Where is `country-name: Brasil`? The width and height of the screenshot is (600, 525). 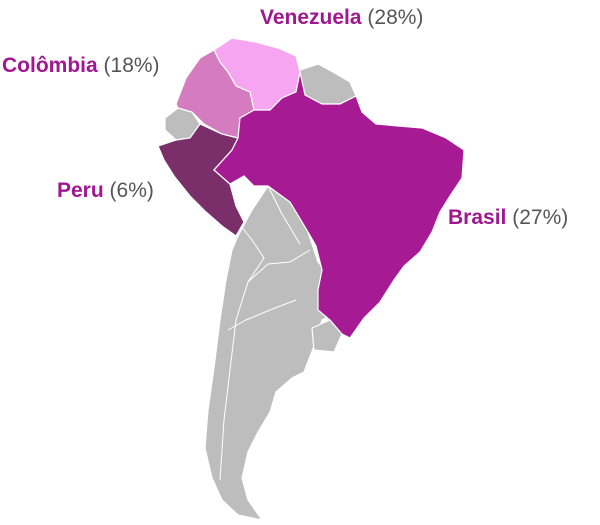 country-name: Brasil is located at coordinates (477, 217).